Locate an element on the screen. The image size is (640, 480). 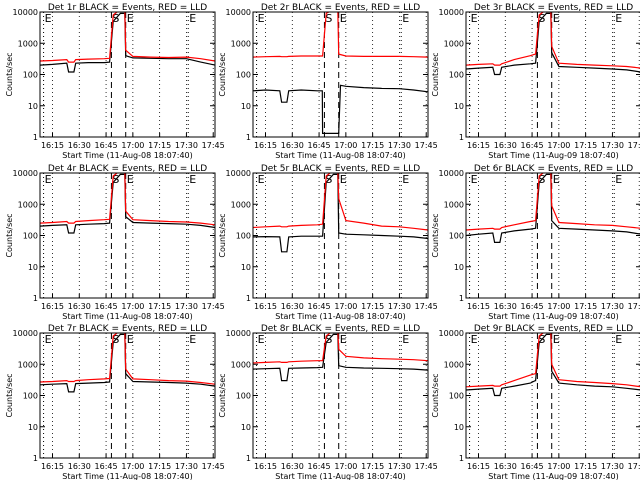
chart-title: Det 1r BLACK = Events, RED = LLD is located at coordinates (127, 8).